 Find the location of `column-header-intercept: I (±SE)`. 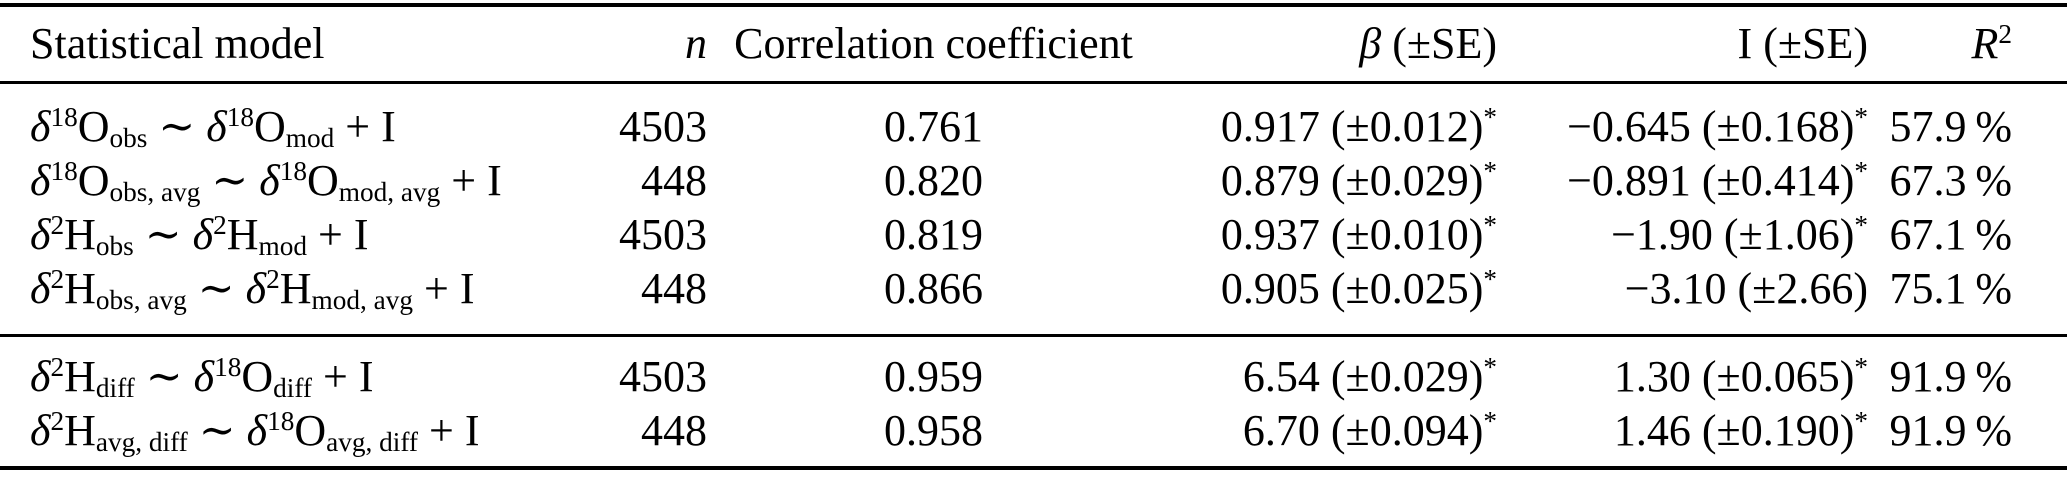

column-header-intercept: I (±SE) is located at coordinates (1802, 43).